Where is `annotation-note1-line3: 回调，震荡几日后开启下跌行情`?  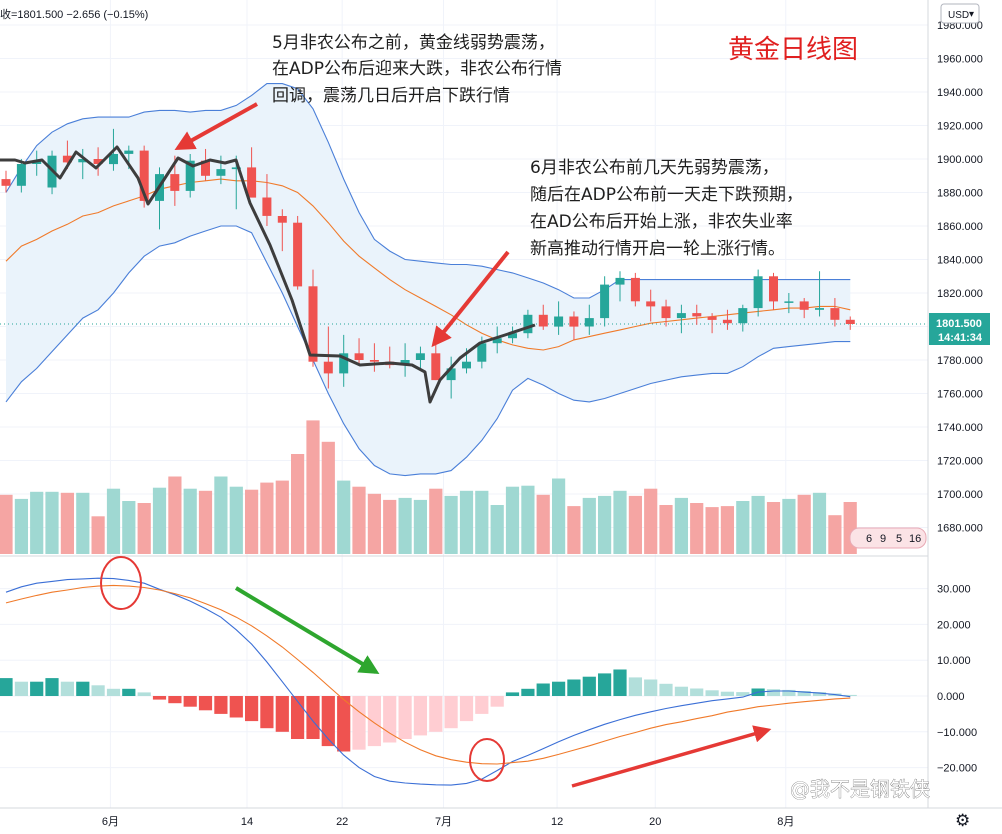
annotation-note1-line3: 回调，震荡几日后开启下跌行情 is located at coordinates (391, 96).